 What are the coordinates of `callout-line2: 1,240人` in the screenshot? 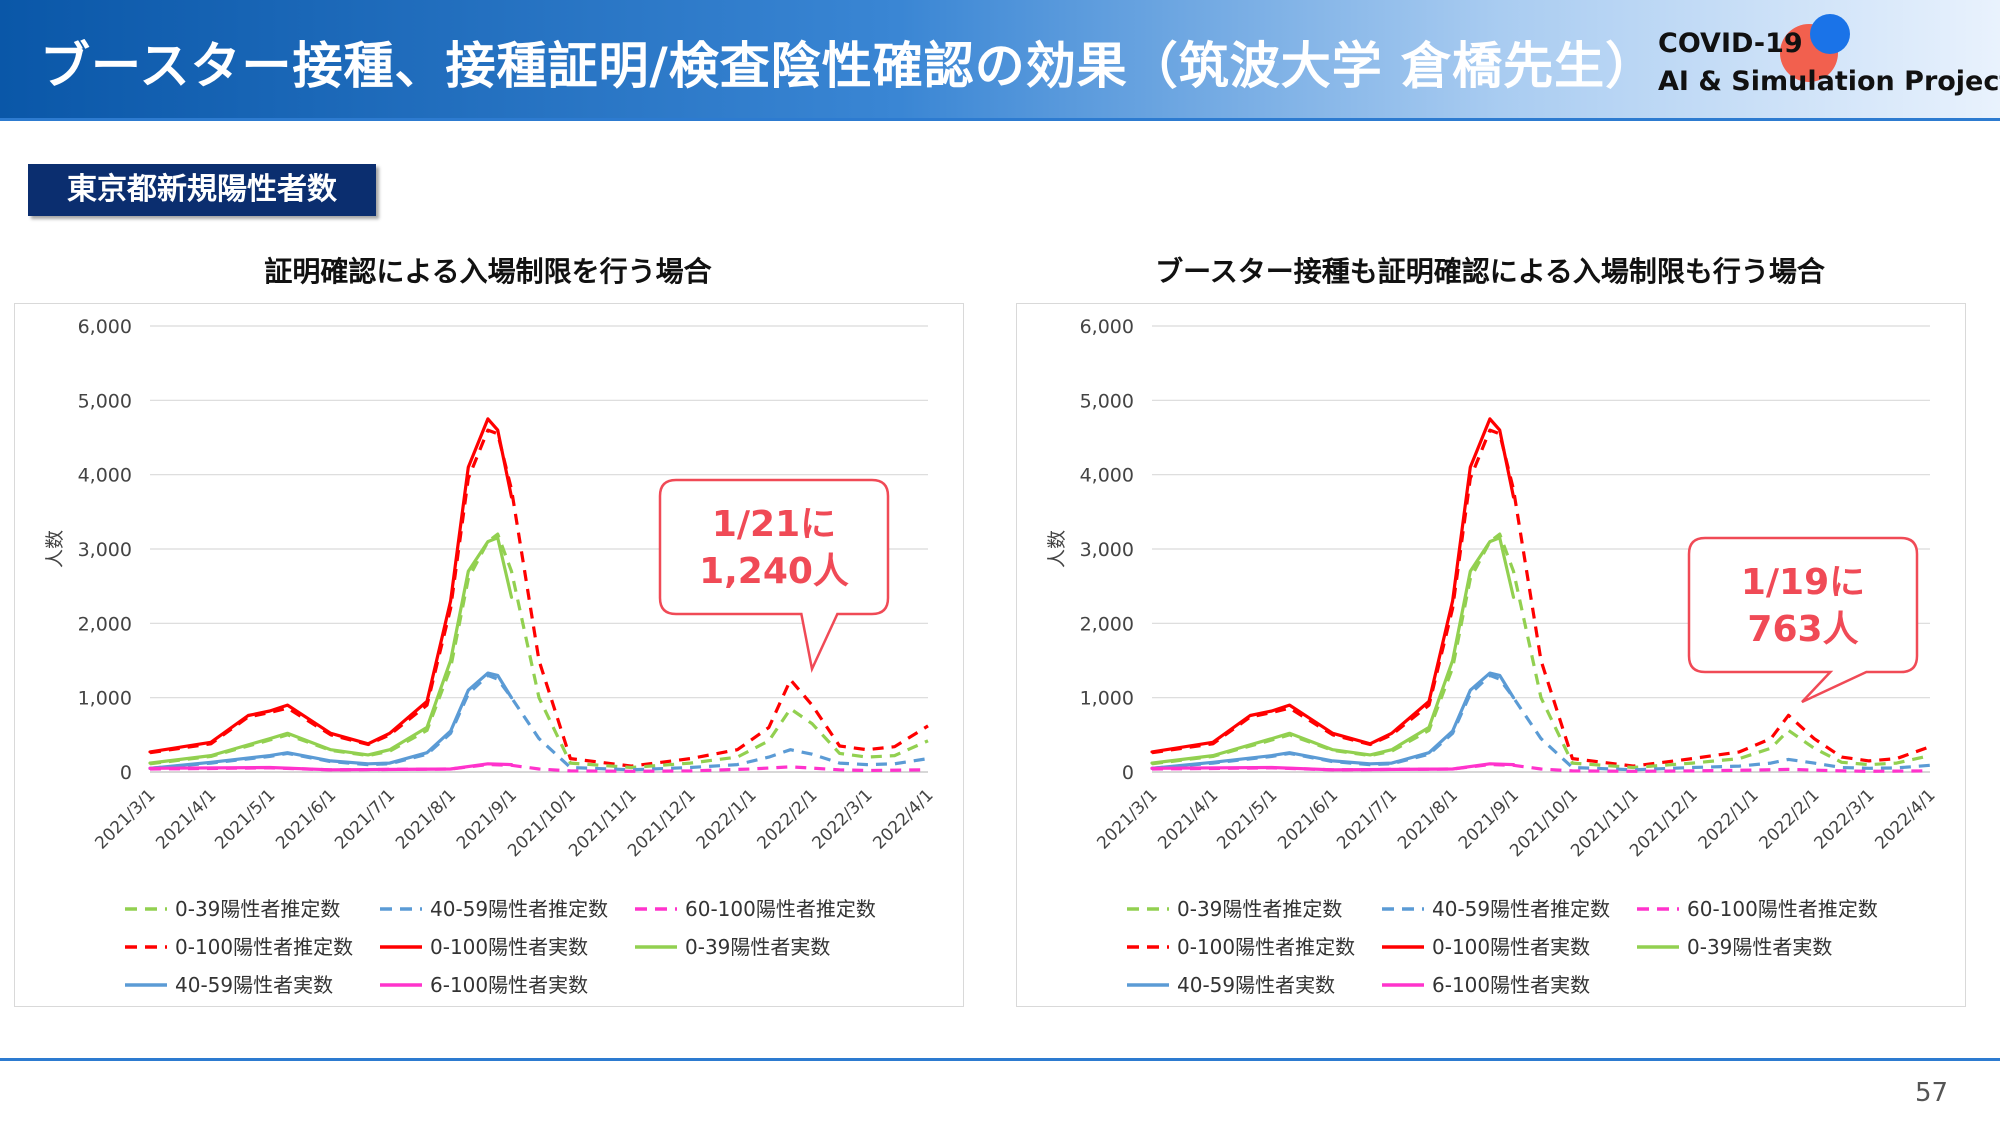 It's located at (774, 571).